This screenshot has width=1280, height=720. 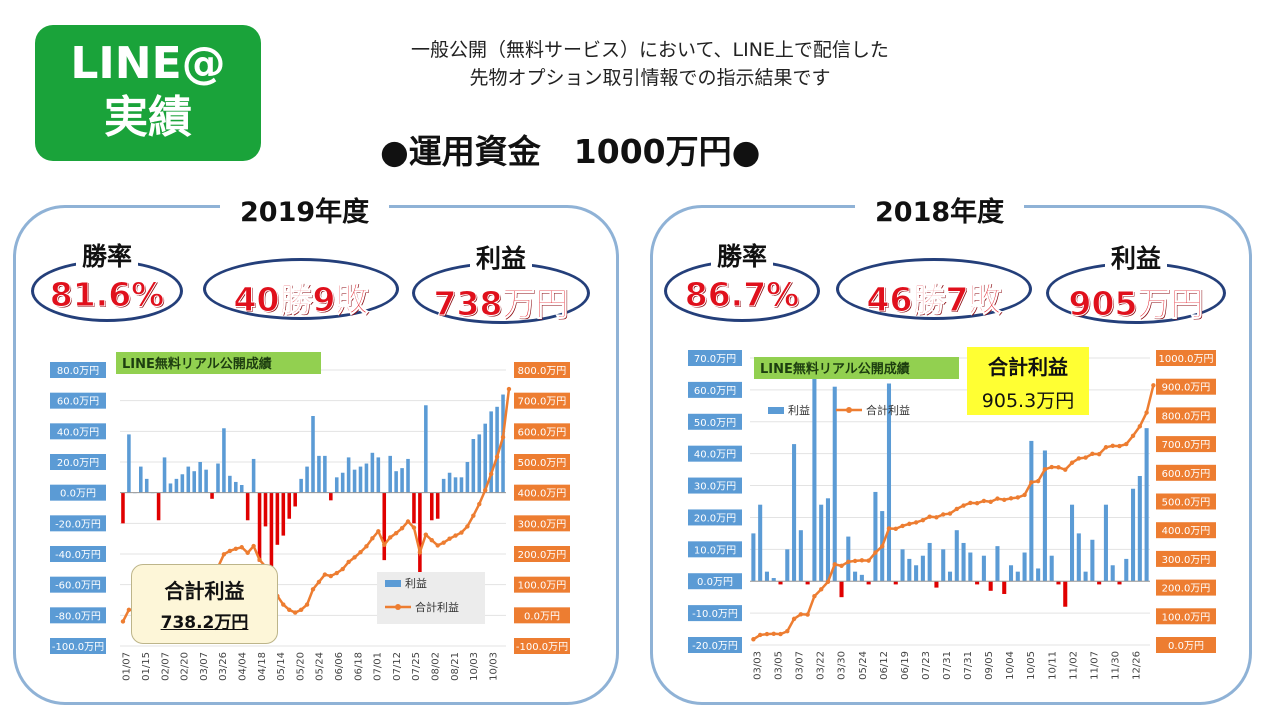 I want to click on right-tick-label: 500.0万円, so click(x=1186, y=503).